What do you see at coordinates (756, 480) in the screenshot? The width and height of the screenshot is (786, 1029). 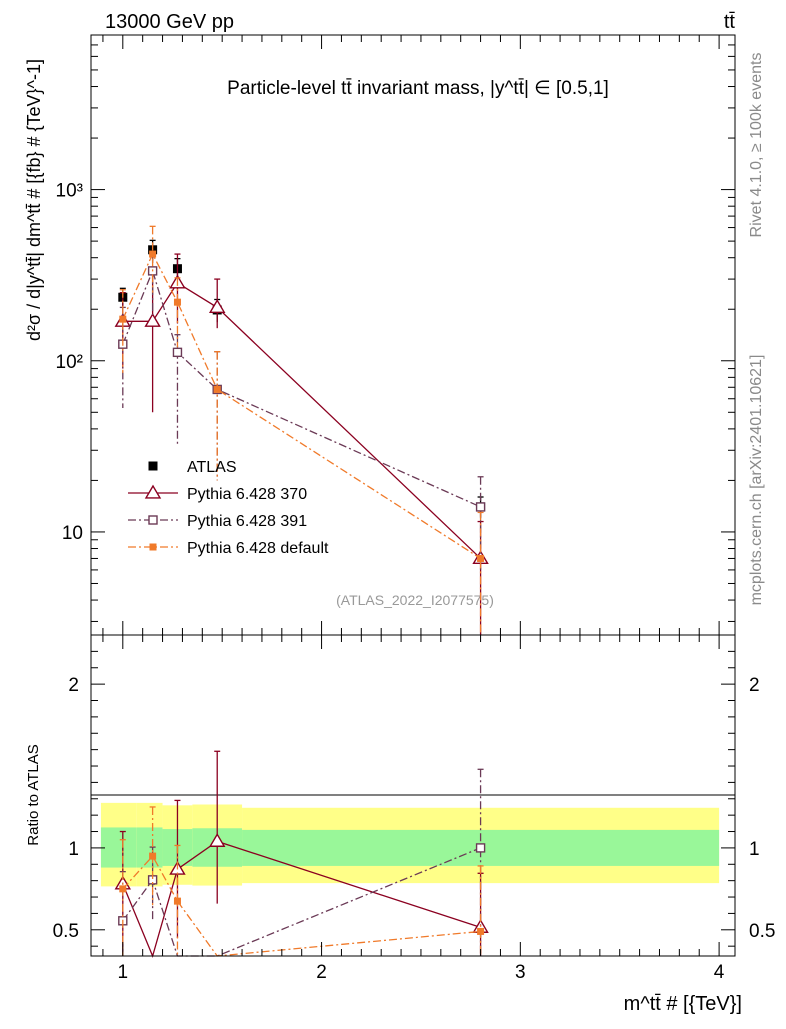 I see `mcplots-label: mcplots.cern.ch [arXiv:2401.10621]` at bounding box center [756, 480].